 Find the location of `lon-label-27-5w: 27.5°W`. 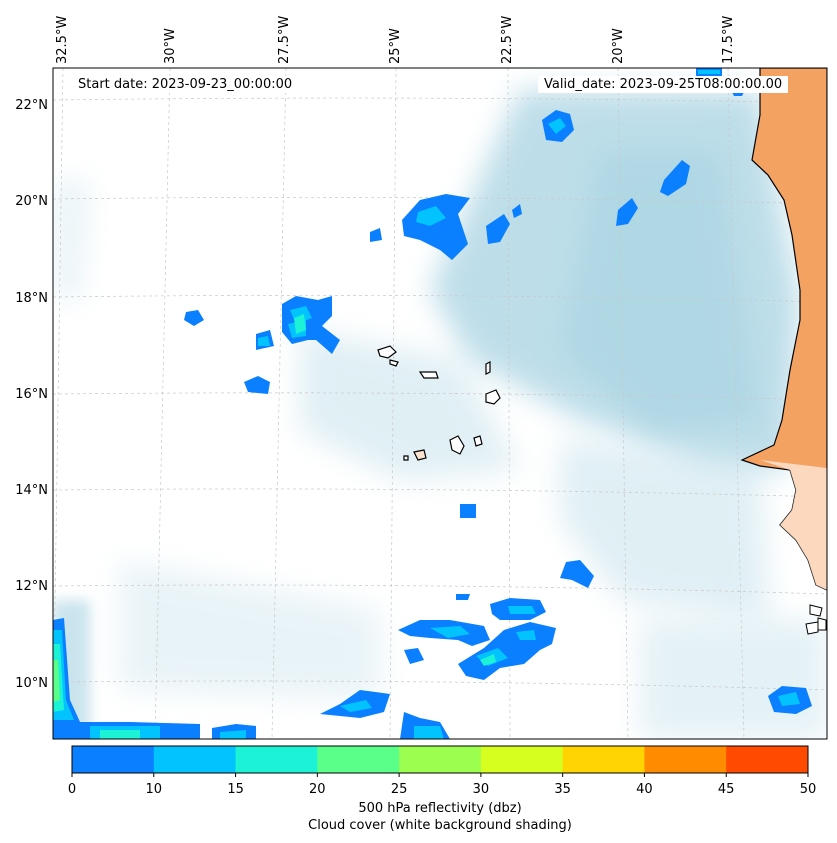

lon-label-27-5w: 27.5°W is located at coordinates (284, 39).